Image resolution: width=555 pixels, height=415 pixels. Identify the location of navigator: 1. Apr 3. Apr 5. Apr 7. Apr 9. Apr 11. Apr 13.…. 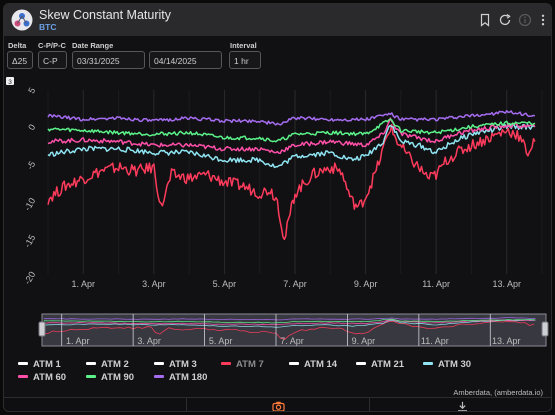
(293, 330).